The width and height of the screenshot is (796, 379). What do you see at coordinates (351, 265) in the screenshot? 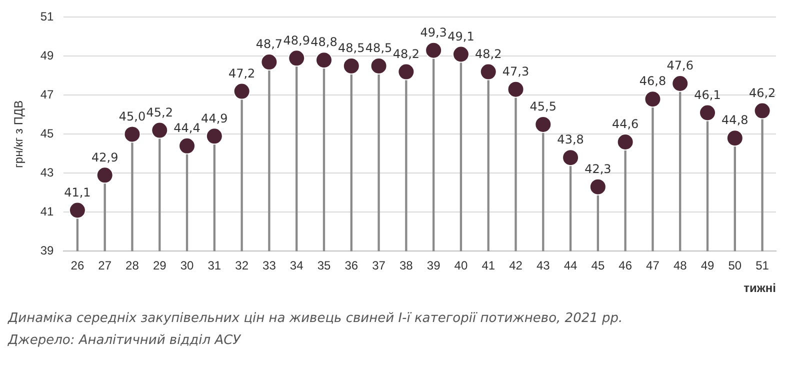
I see `x-tick-label: 36` at bounding box center [351, 265].